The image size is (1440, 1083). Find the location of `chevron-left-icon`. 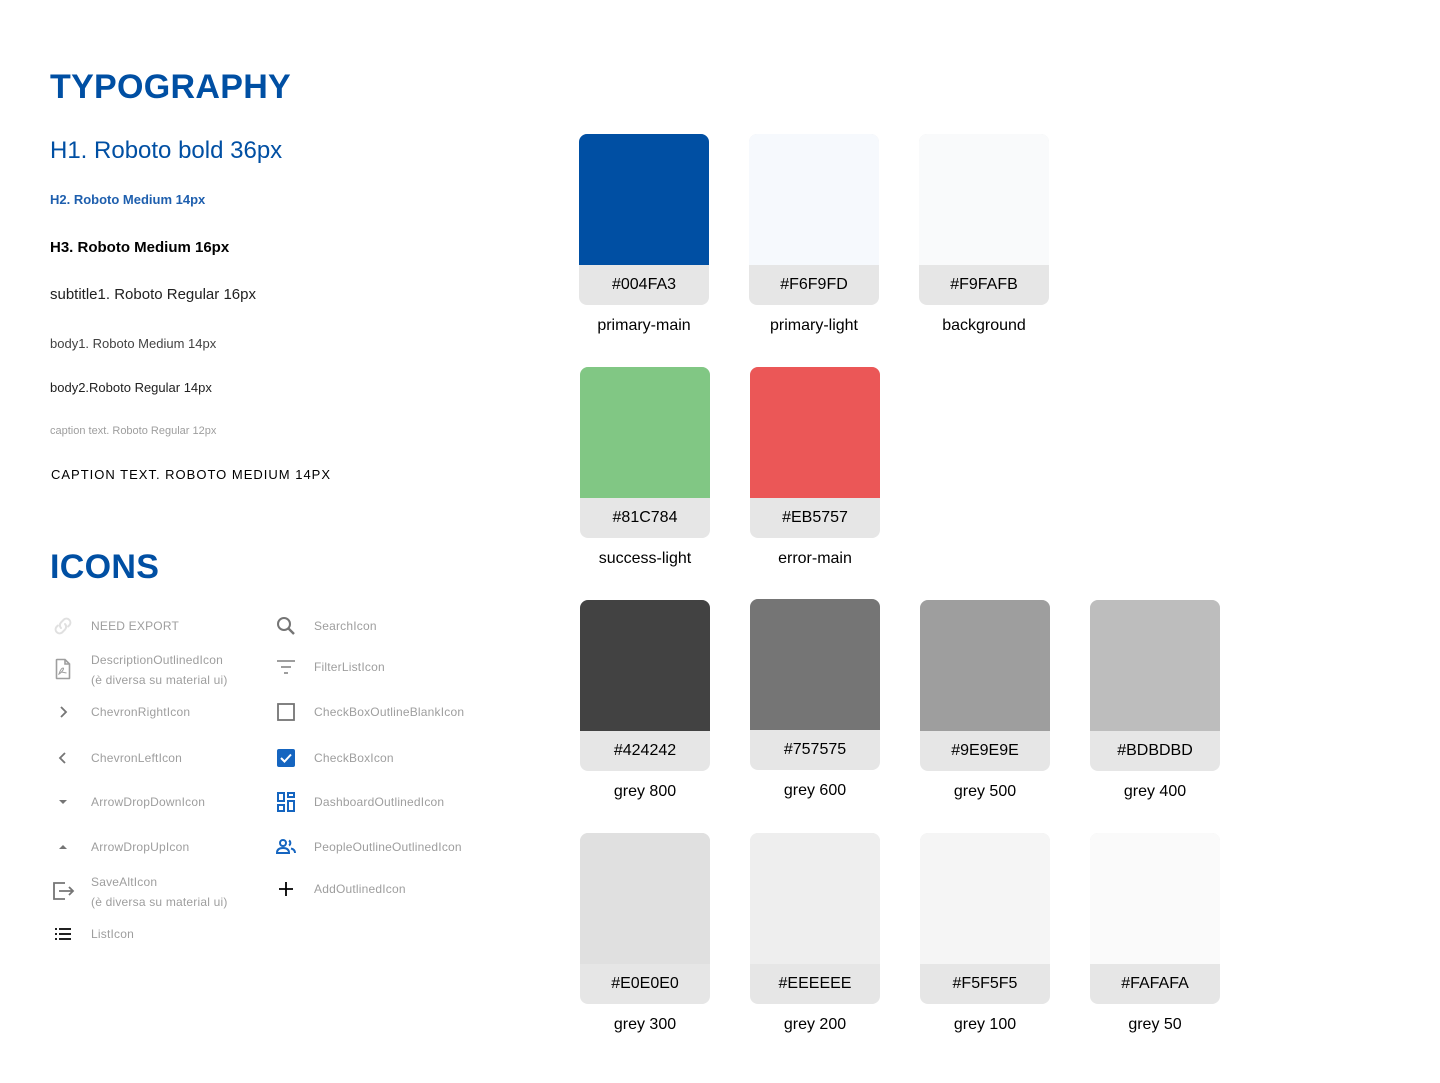

chevron-left-icon is located at coordinates (63, 758).